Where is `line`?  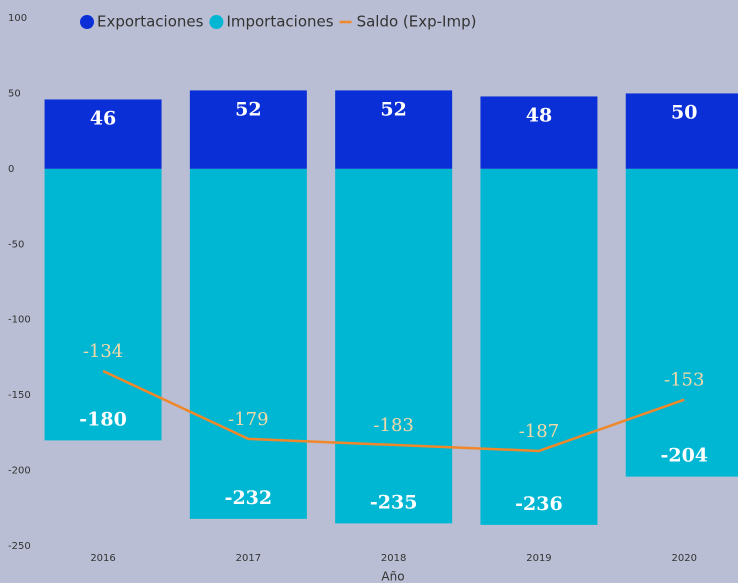 line is located at coordinates (393, 411).